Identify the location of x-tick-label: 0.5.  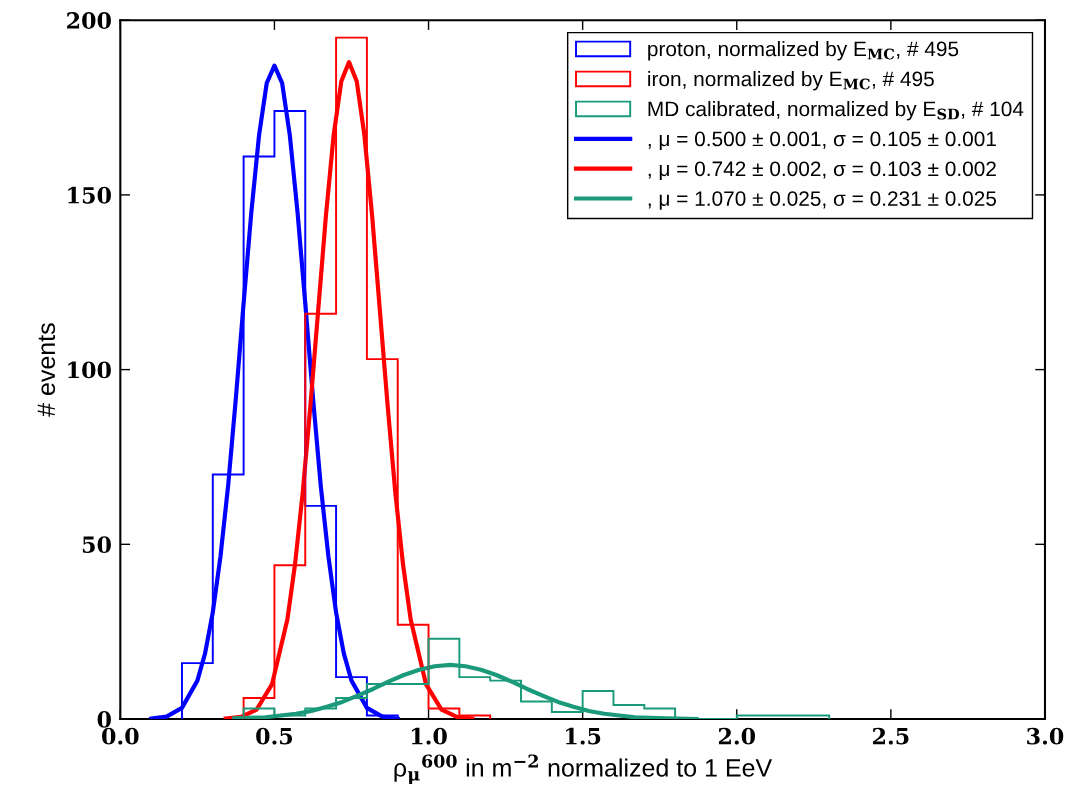
(274, 736).